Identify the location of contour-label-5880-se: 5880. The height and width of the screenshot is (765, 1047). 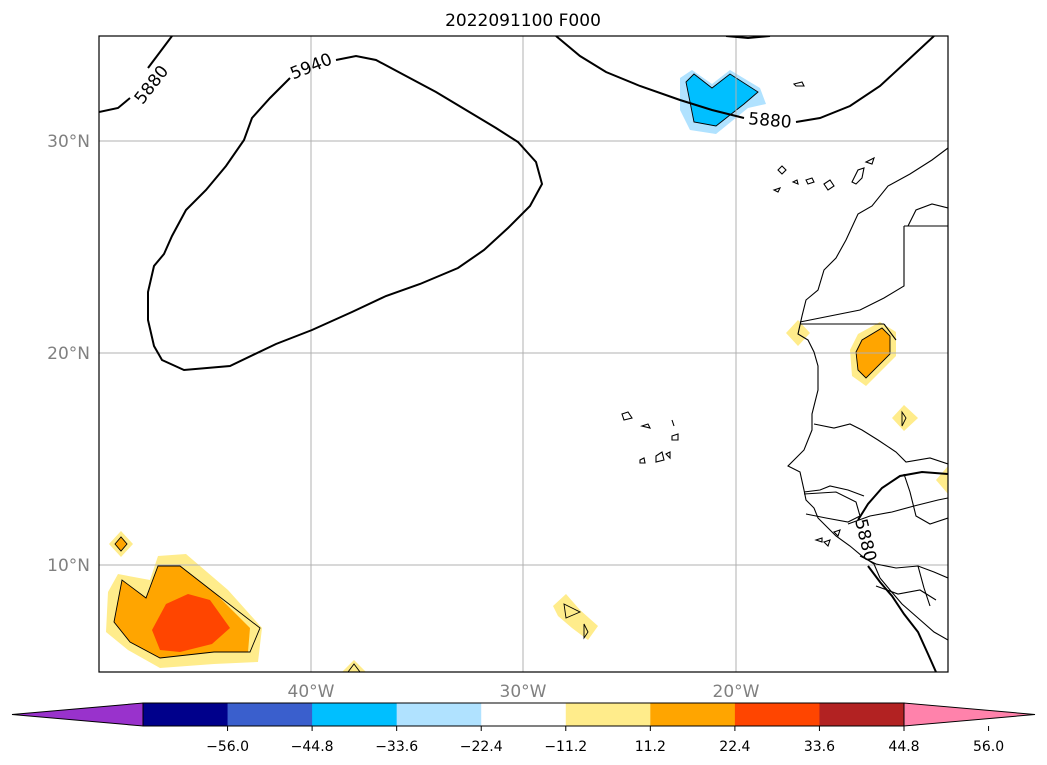
(865, 540).